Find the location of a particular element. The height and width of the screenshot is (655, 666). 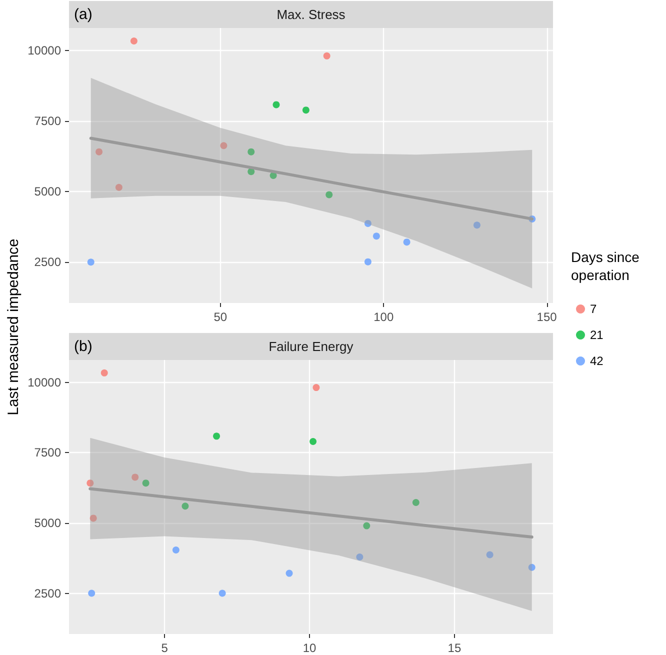

legend-label: 7 is located at coordinates (593, 309).